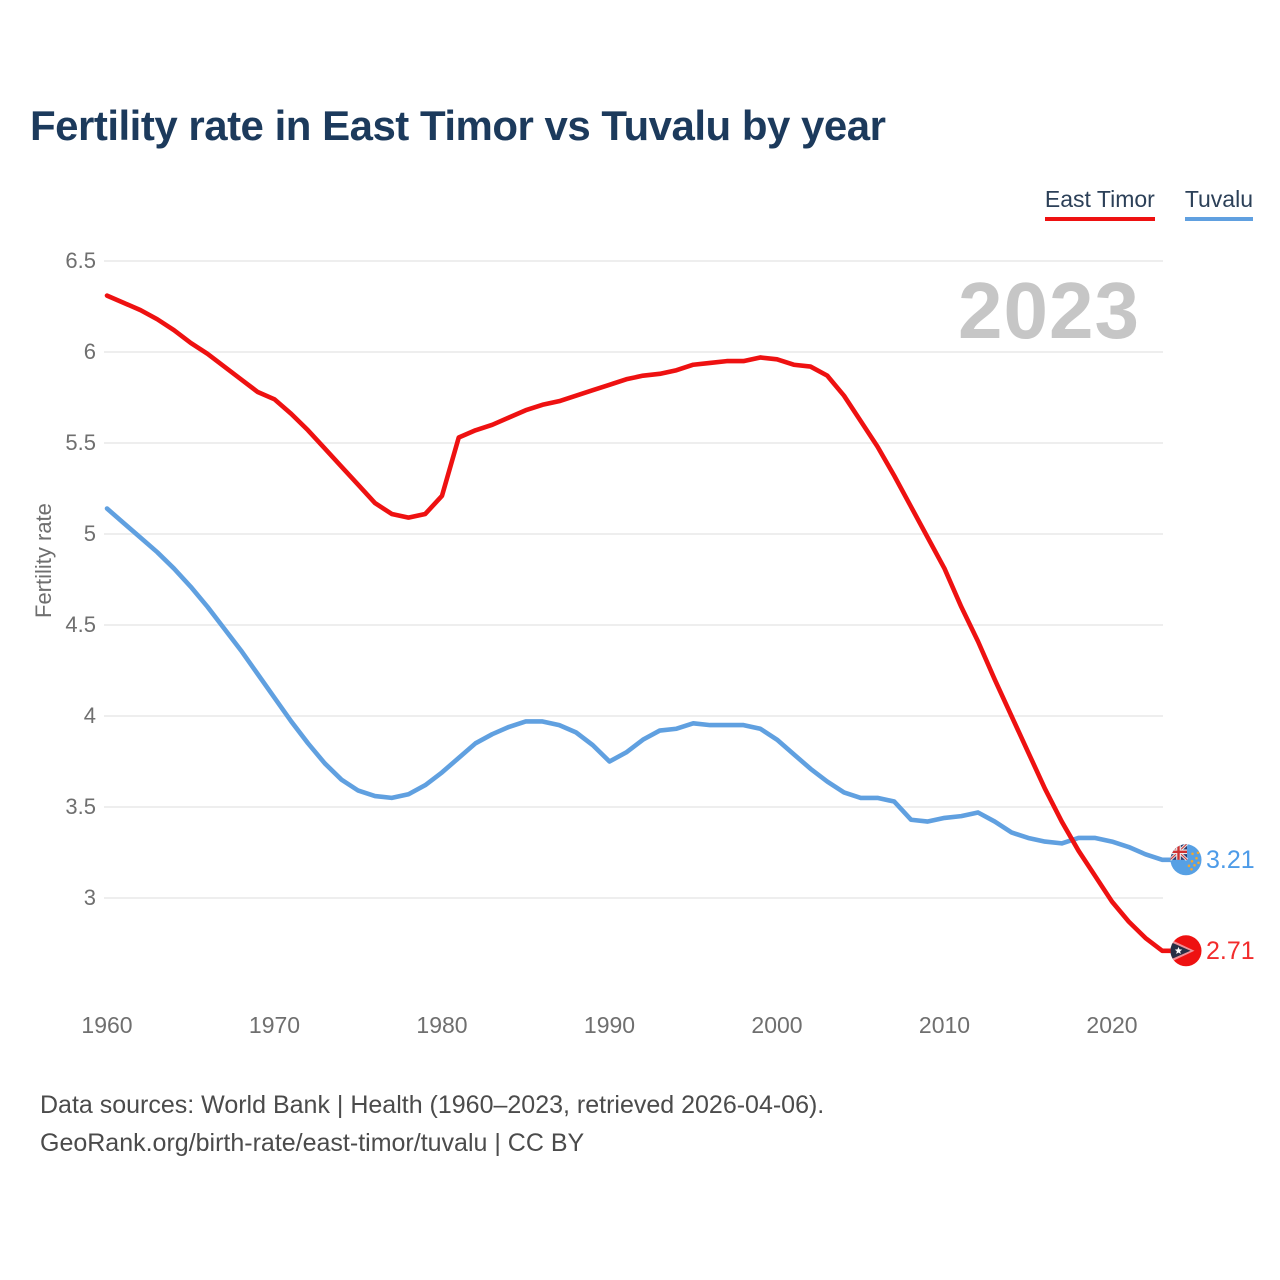 The image size is (1280, 1280). I want to click on y-tick-label: 5, so click(89, 533).